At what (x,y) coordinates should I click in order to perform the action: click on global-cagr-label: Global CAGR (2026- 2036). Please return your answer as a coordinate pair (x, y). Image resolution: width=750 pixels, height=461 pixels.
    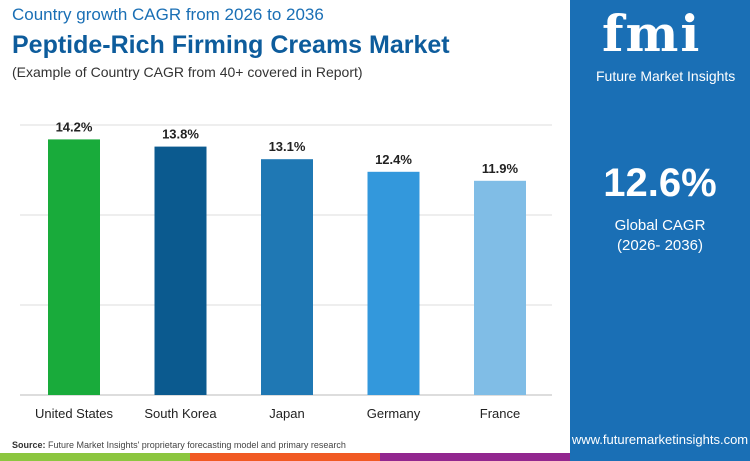
    Looking at the image, I should click on (660, 236).